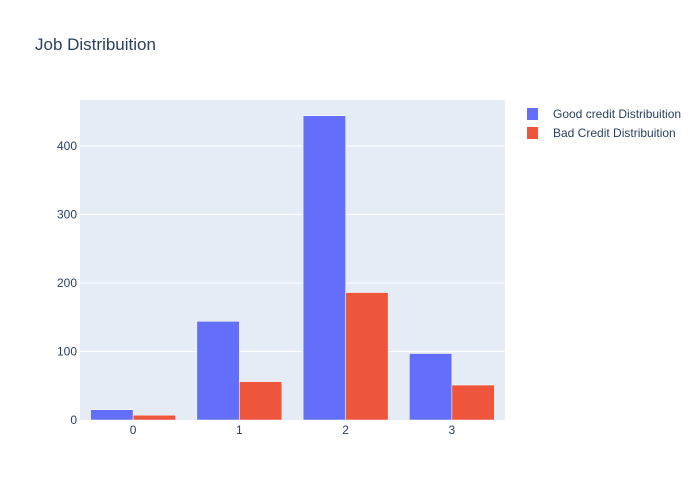 This screenshot has width=700, height=500. What do you see at coordinates (452, 430) in the screenshot?
I see `x-tick-label-3: 3` at bounding box center [452, 430].